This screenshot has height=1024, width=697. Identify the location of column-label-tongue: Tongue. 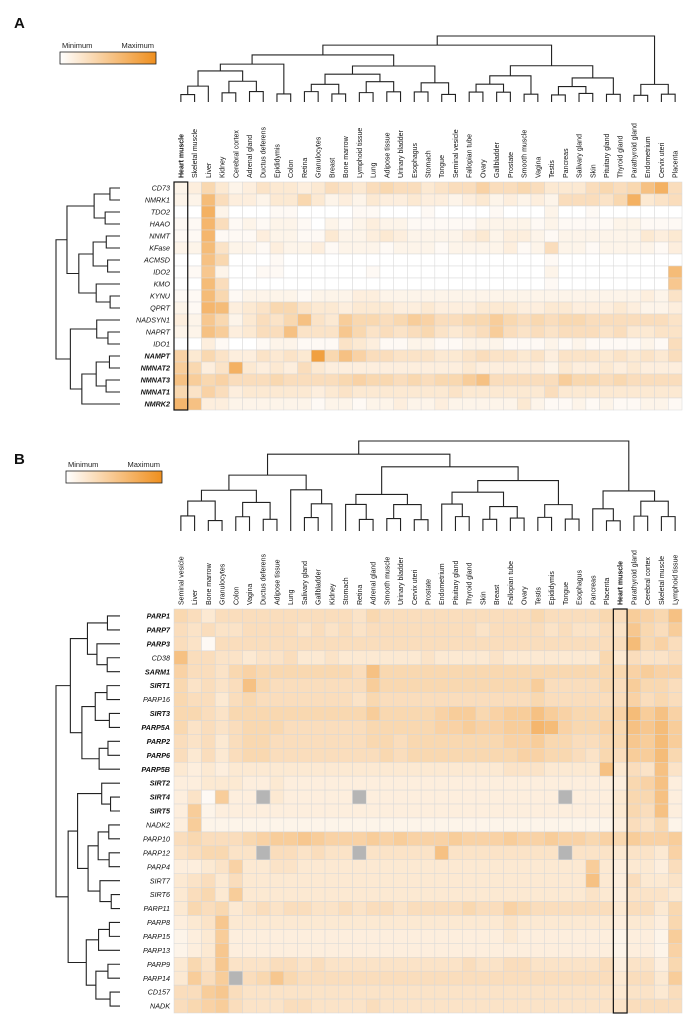
(566, 593).